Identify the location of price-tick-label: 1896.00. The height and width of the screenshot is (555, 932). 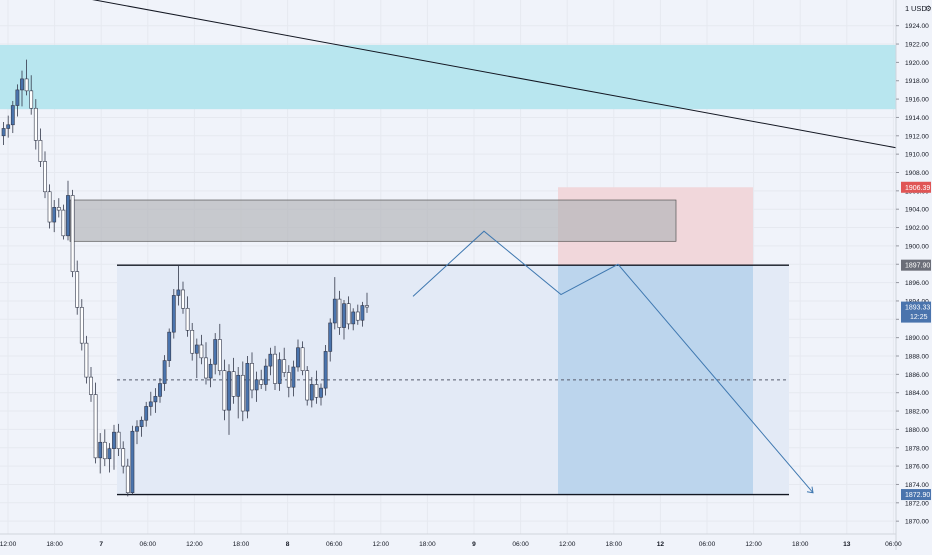
(917, 283).